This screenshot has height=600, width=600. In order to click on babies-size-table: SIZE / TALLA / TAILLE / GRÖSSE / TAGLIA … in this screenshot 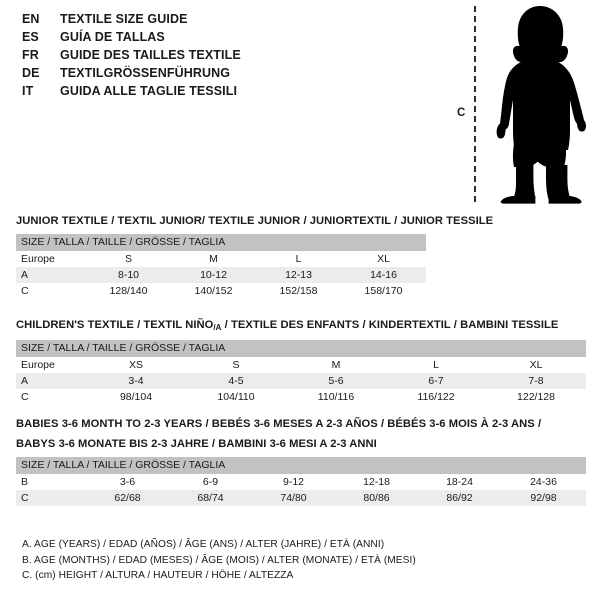, I will do `click(301, 481)`.